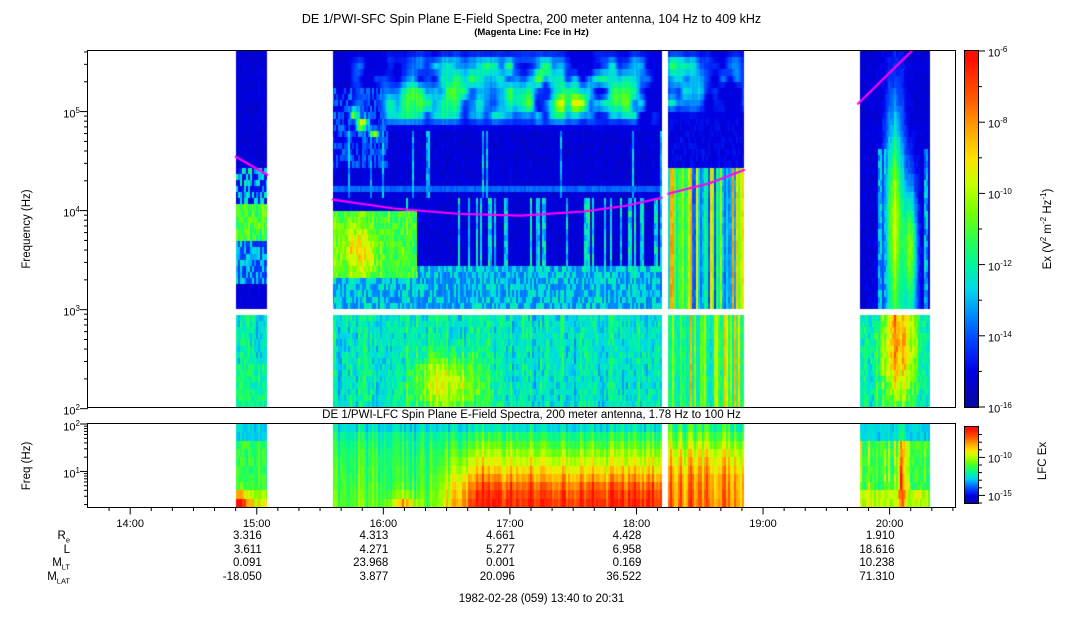 The width and height of the screenshot is (1083, 620). Describe the element at coordinates (247, 549) in the screenshot. I see `ephemeris-value: 3.611` at that location.